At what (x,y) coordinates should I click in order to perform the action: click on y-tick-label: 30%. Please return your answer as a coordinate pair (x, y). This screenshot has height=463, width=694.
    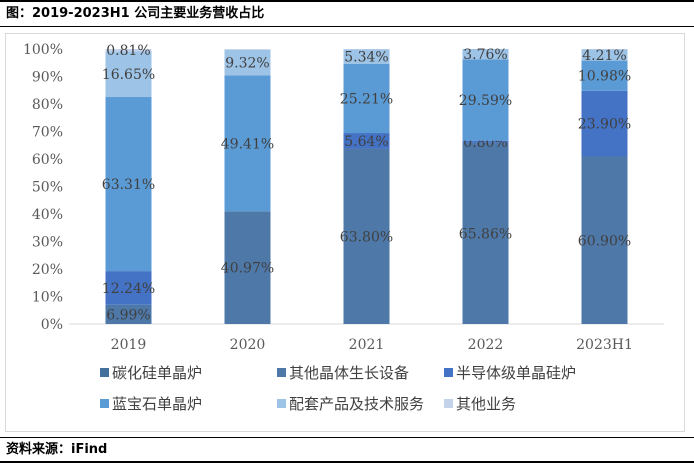
    Looking at the image, I should click on (47, 243).